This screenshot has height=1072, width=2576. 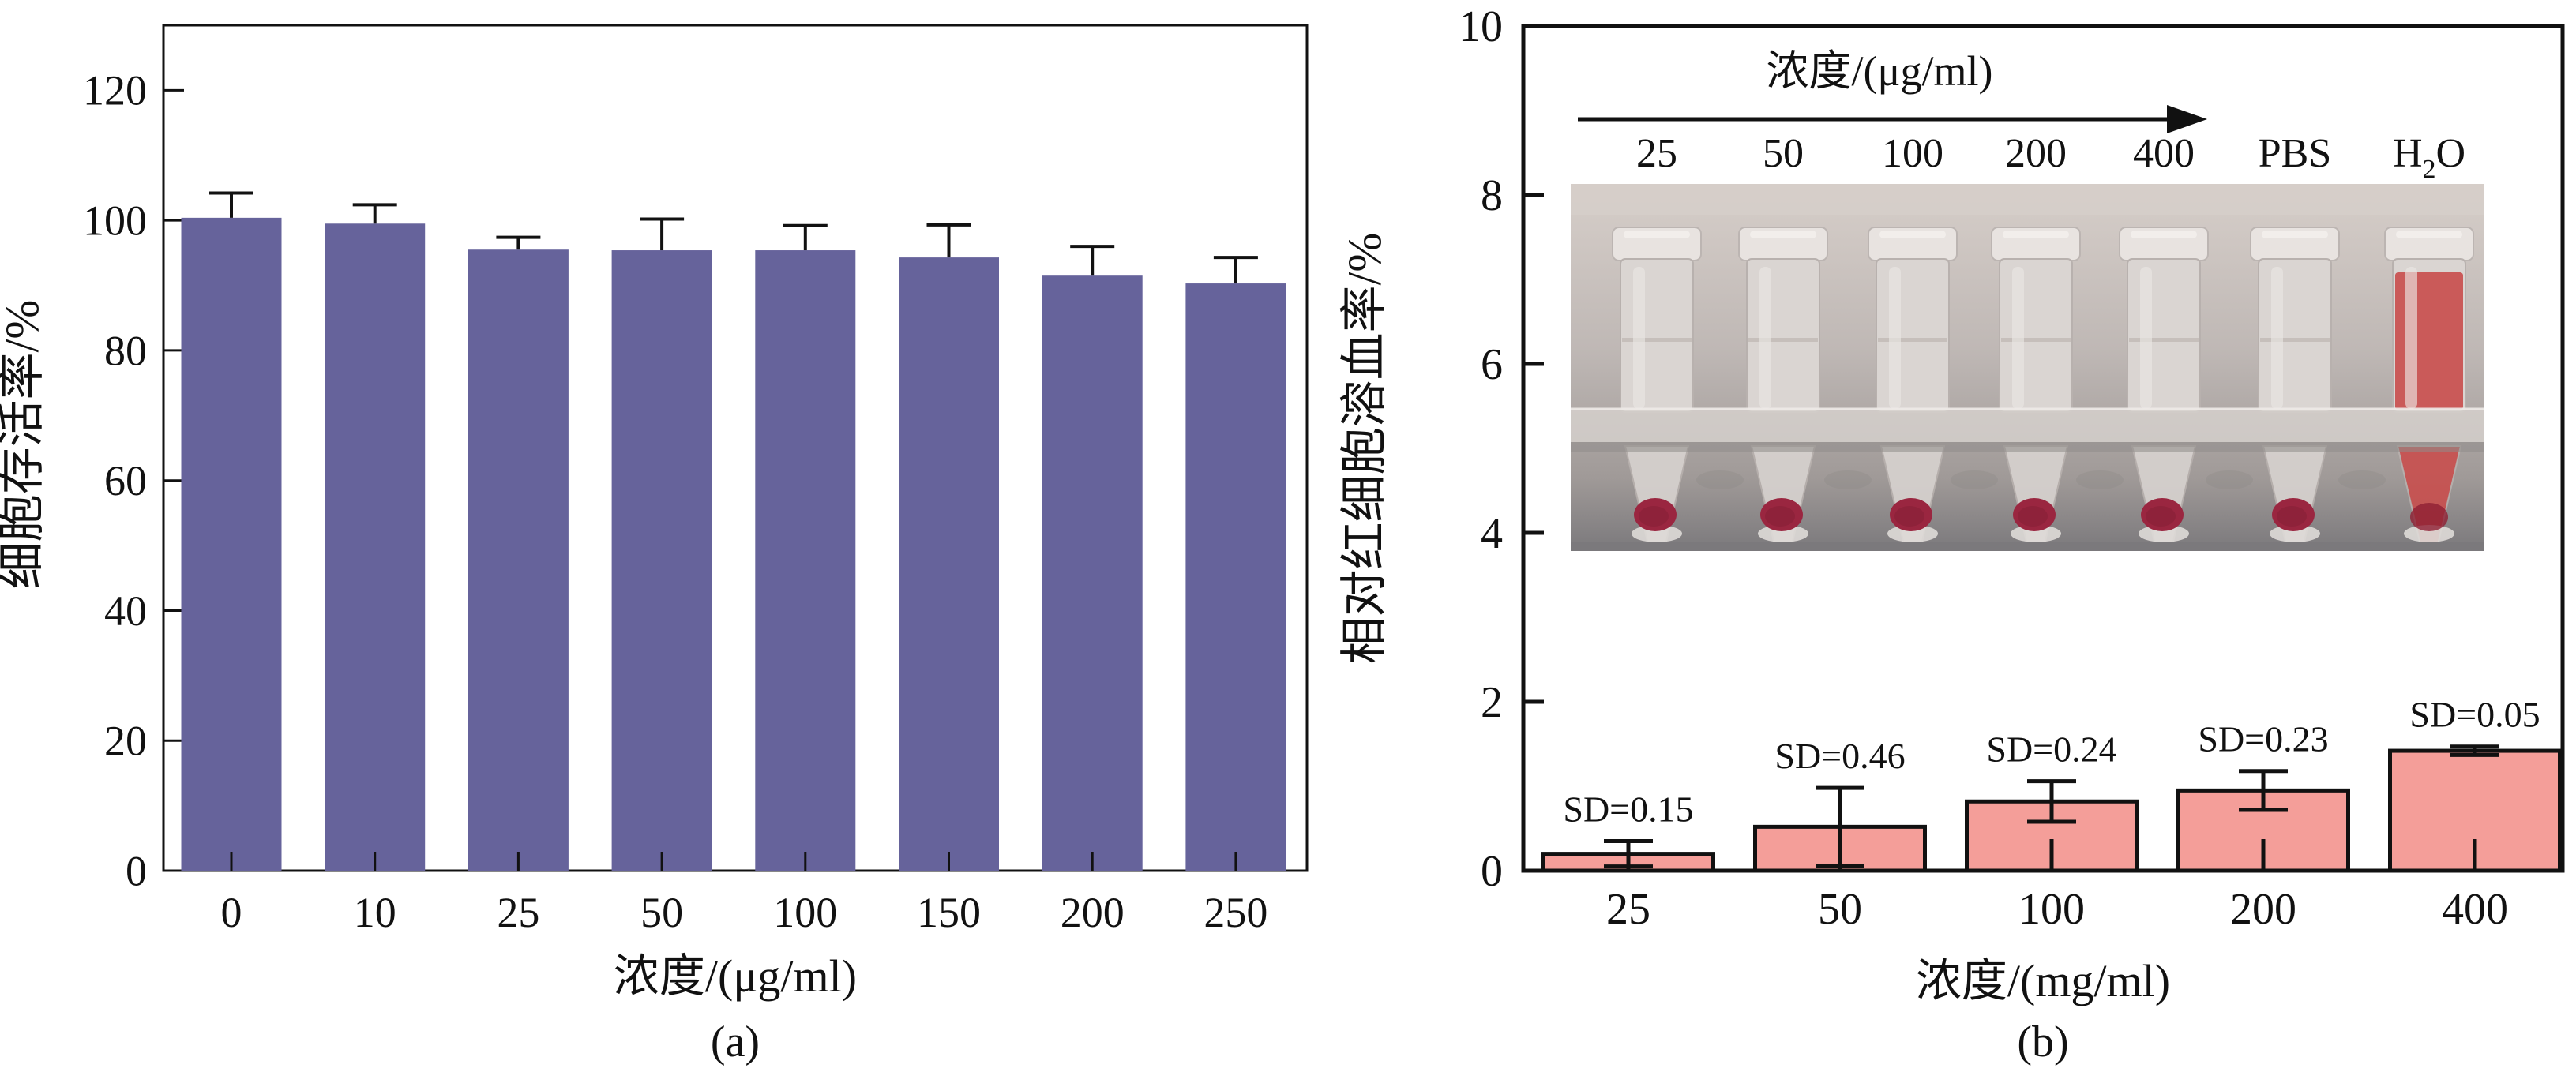 What do you see at coordinates (1783, 153) in the screenshot?
I see `inset-label: 50` at bounding box center [1783, 153].